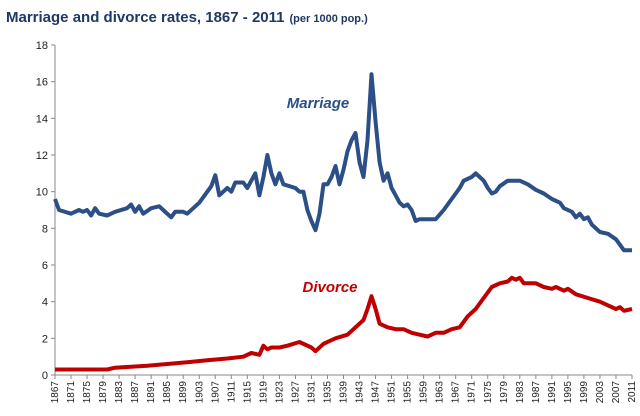 The image size is (640, 416). I want to click on x-tick-label: 1895, so click(167, 392).